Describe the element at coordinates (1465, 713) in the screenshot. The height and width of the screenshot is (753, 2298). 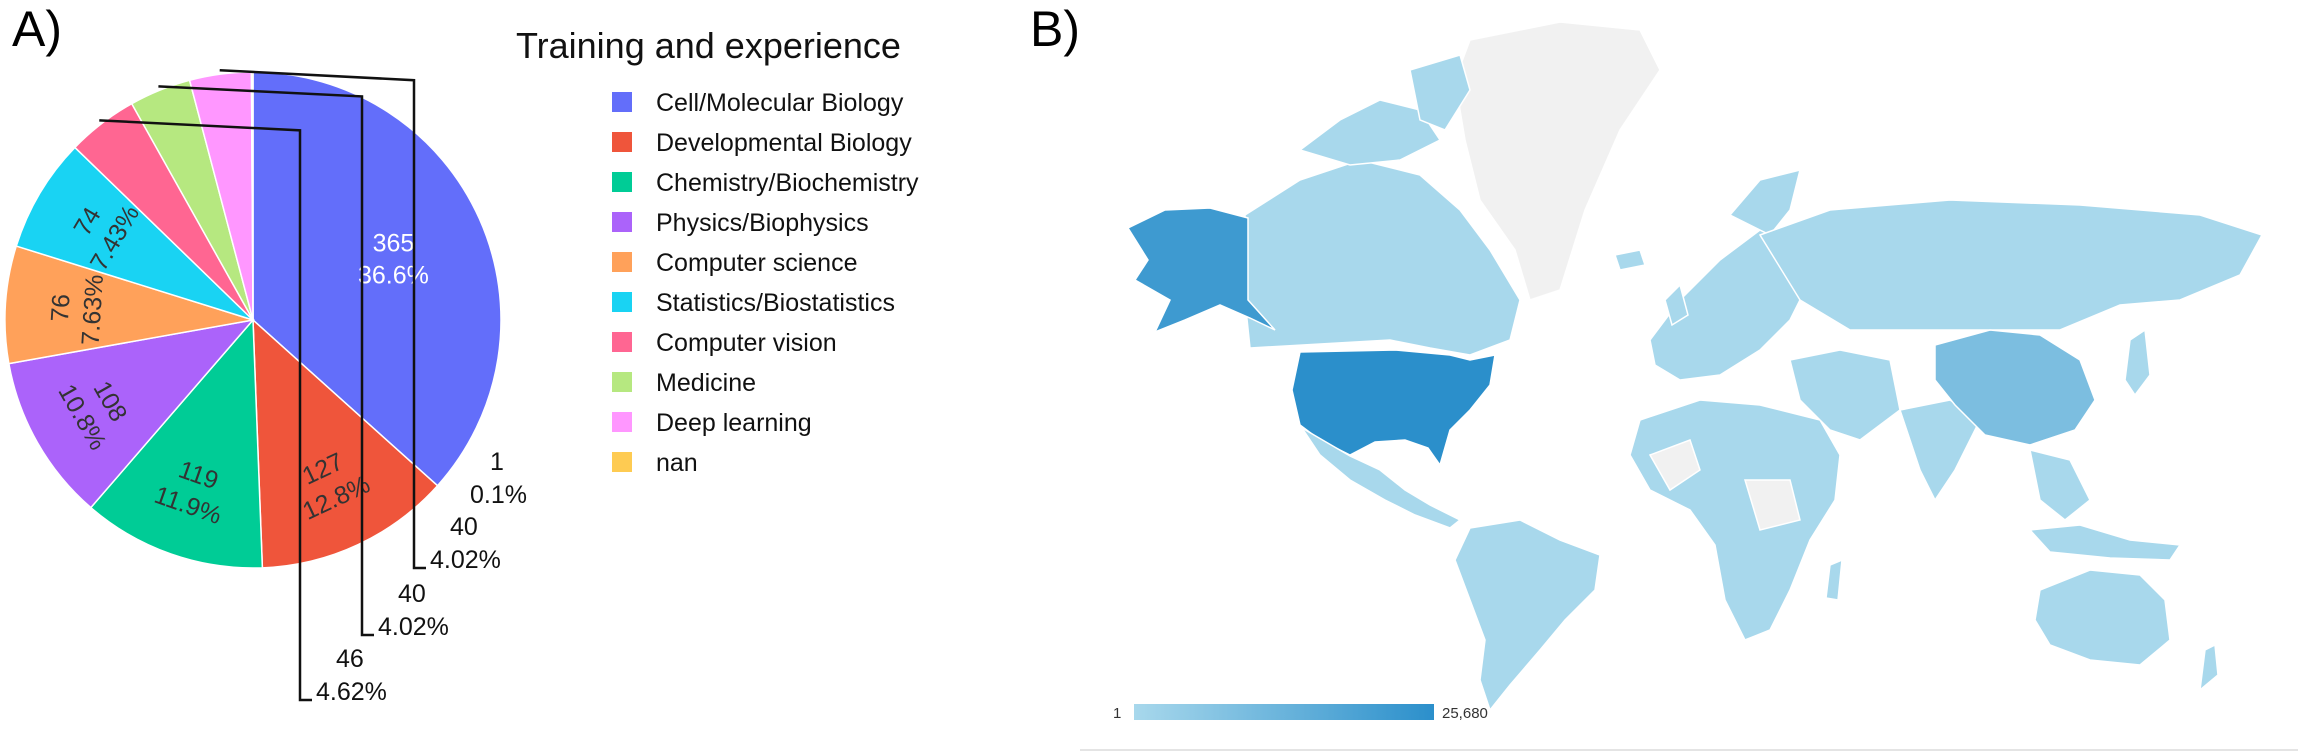
I see `color-scale-max: 25,680` at that location.